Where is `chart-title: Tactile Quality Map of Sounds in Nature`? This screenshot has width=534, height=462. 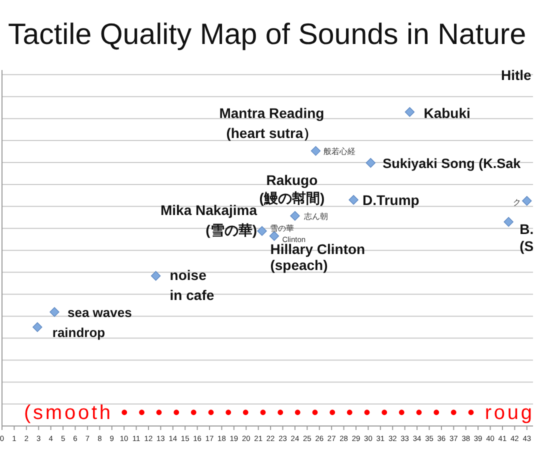
chart-title: Tactile Quality Map of Sounds in Nature is located at coordinates (267, 34).